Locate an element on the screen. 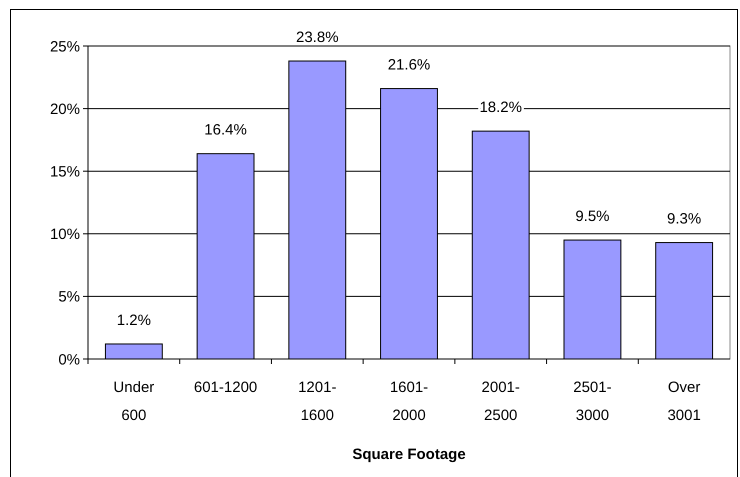  y-tick-label: 25% is located at coordinates (65, 47).